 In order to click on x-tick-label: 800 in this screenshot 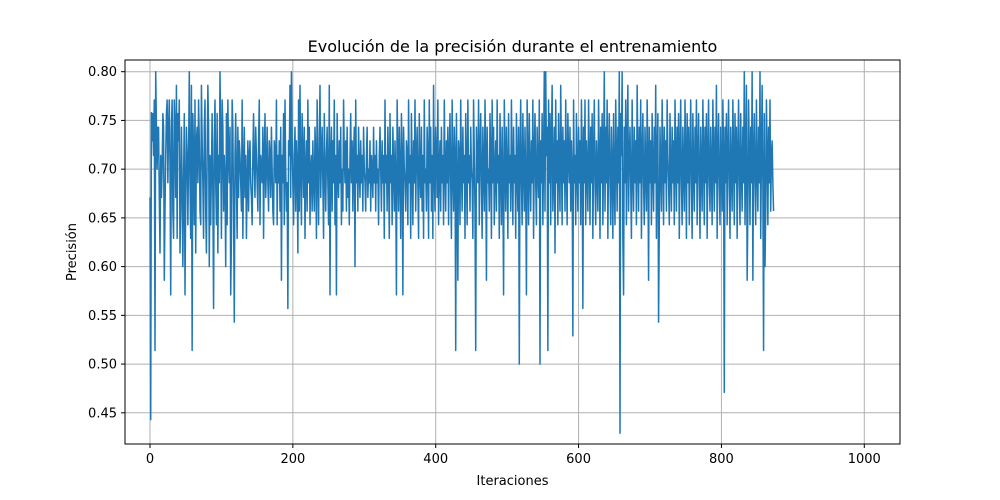, I will do `click(721, 459)`.